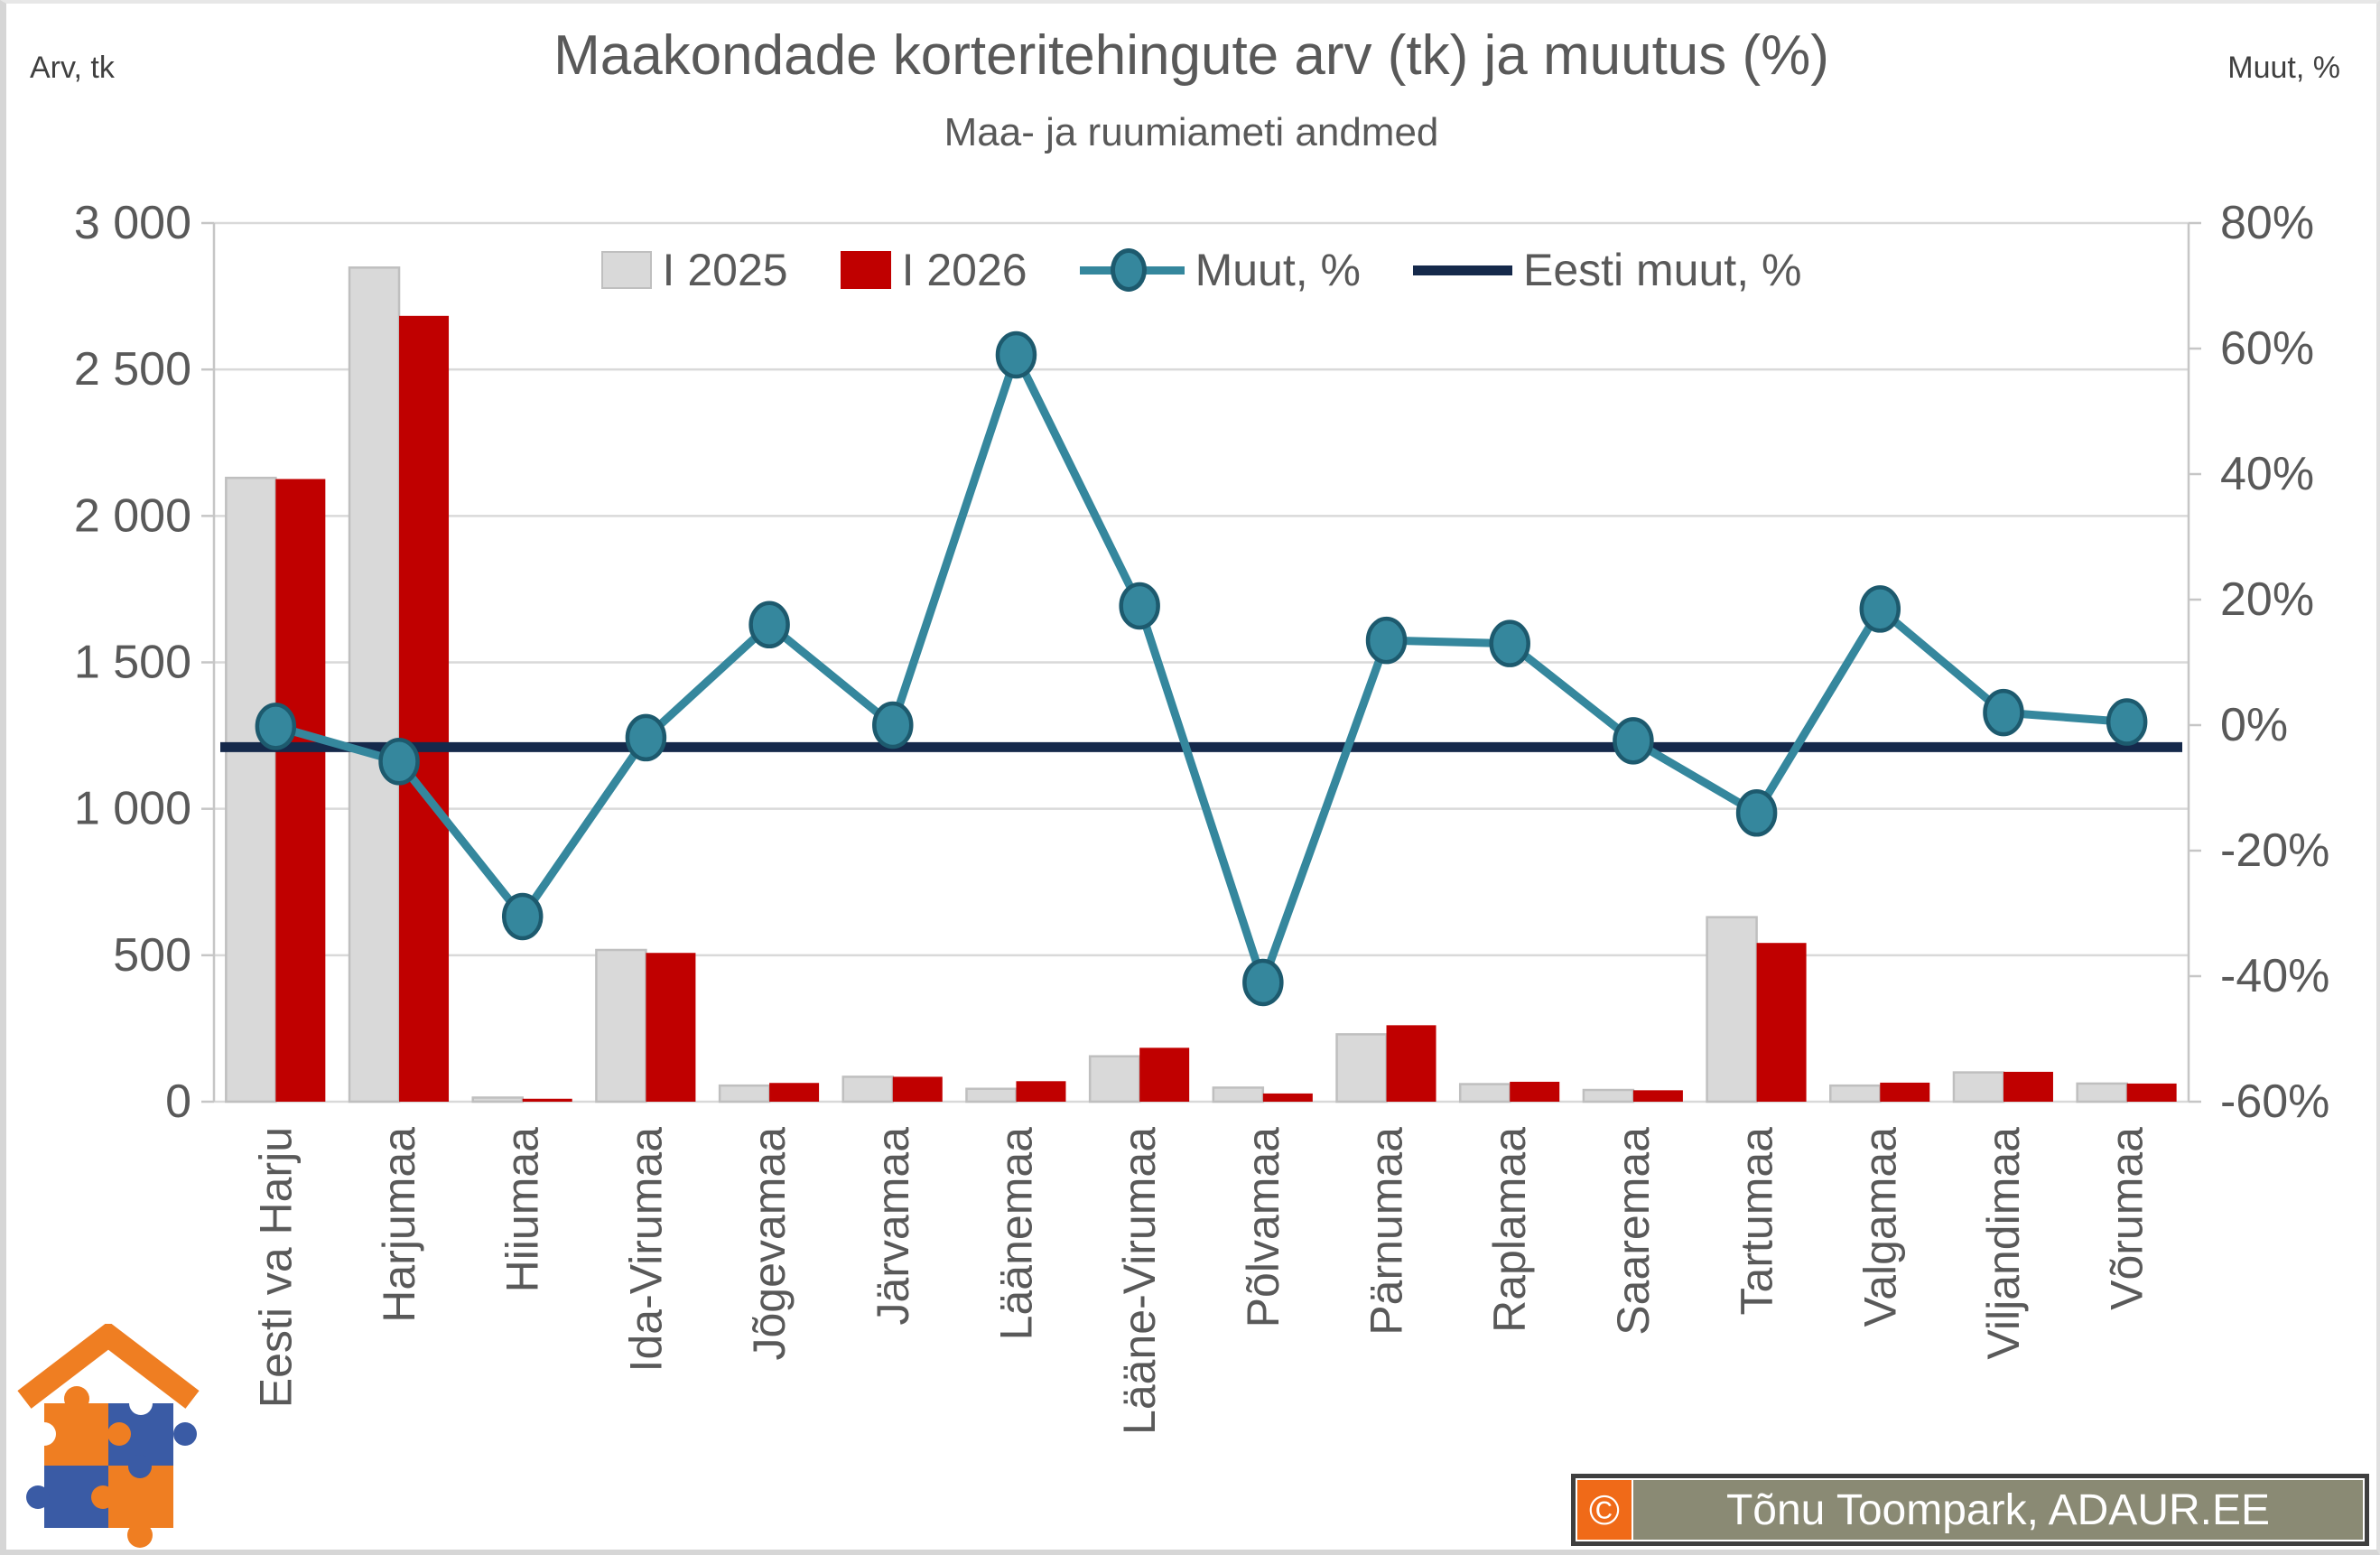 This screenshot has height=1555, width=2380. Describe the element at coordinates (964, 270) in the screenshot. I see `legend-label-2026: I 2026` at that location.